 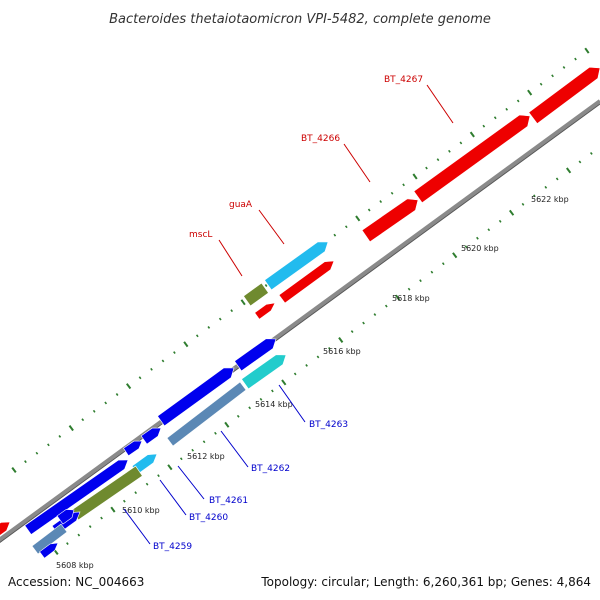 I want to click on gene-feature-g02, so click(x=472, y=159).